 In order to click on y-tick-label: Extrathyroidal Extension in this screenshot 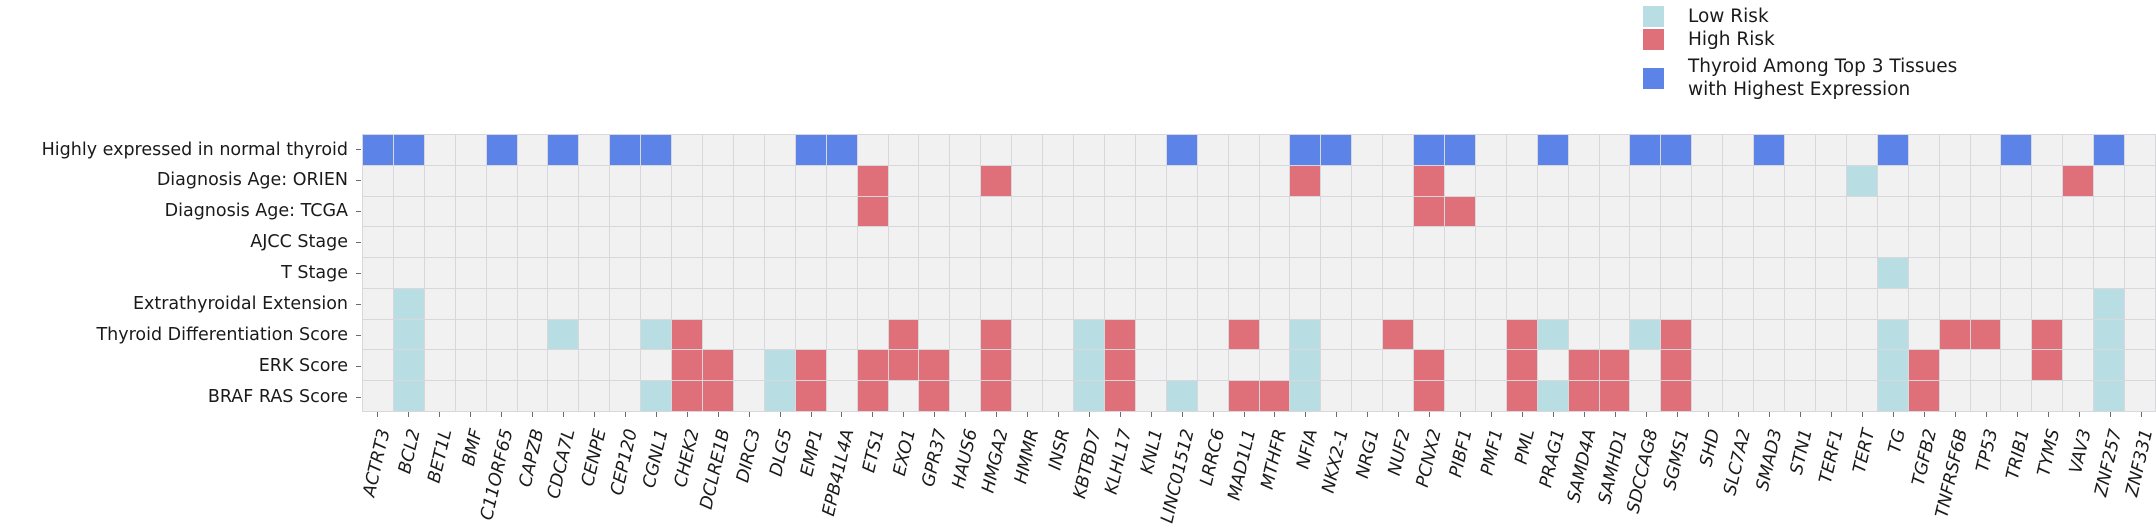, I will do `click(240, 303)`.